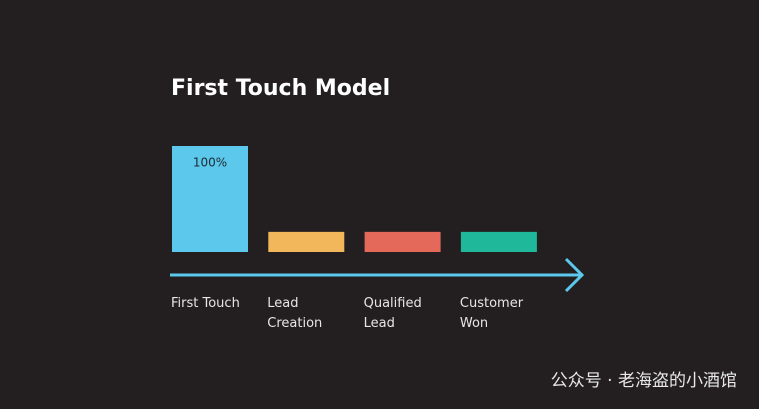  What do you see at coordinates (392, 313) in the screenshot?
I see `x-tick-label: Qualified Lead` at bounding box center [392, 313].